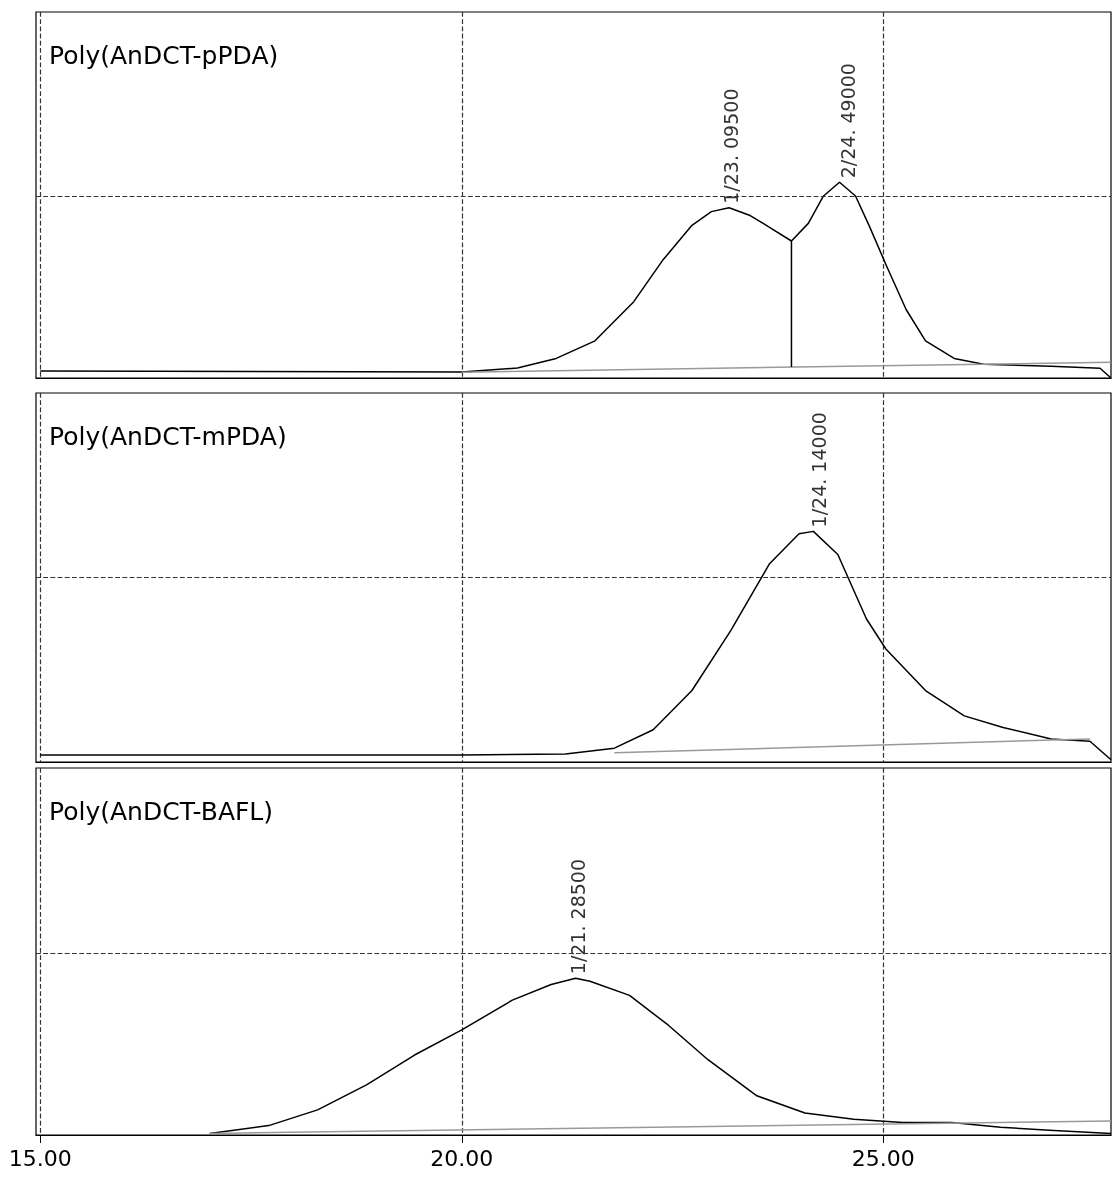 The image size is (1113, 1177). What do you see at coordinates (883, 1158) in the screenshot?
I see `x-tick-label: 25.00` at bounding box center [883, 1158].